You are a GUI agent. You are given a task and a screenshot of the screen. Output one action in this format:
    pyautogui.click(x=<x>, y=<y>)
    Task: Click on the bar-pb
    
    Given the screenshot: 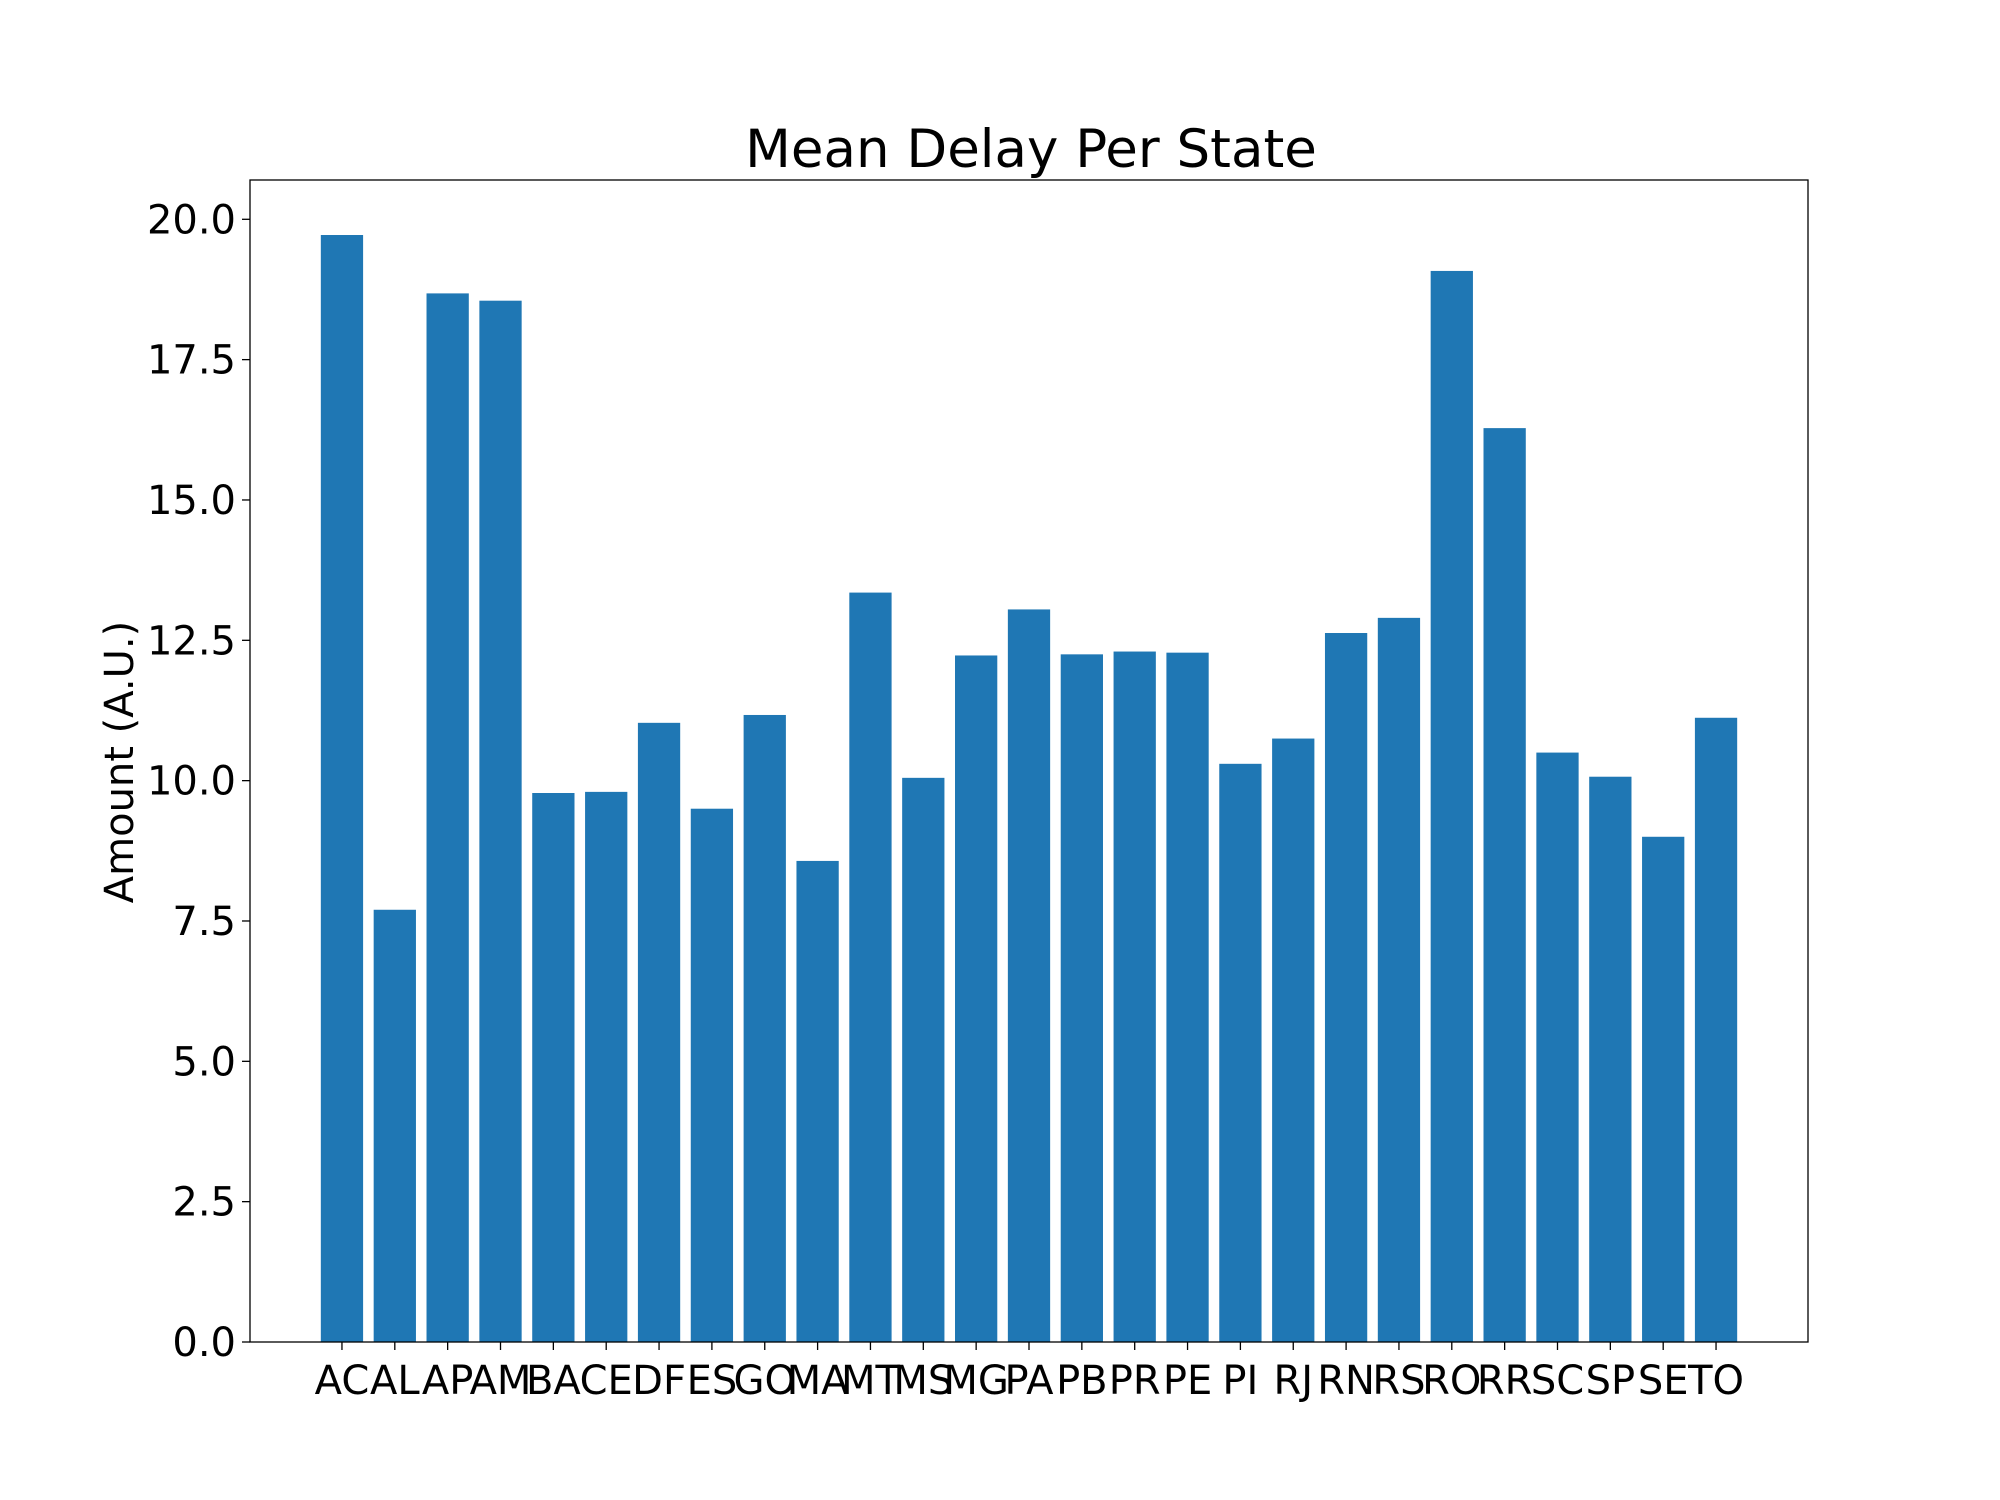 What is the action you would take?
    pyautogui.click(x=1081, y=998)
    